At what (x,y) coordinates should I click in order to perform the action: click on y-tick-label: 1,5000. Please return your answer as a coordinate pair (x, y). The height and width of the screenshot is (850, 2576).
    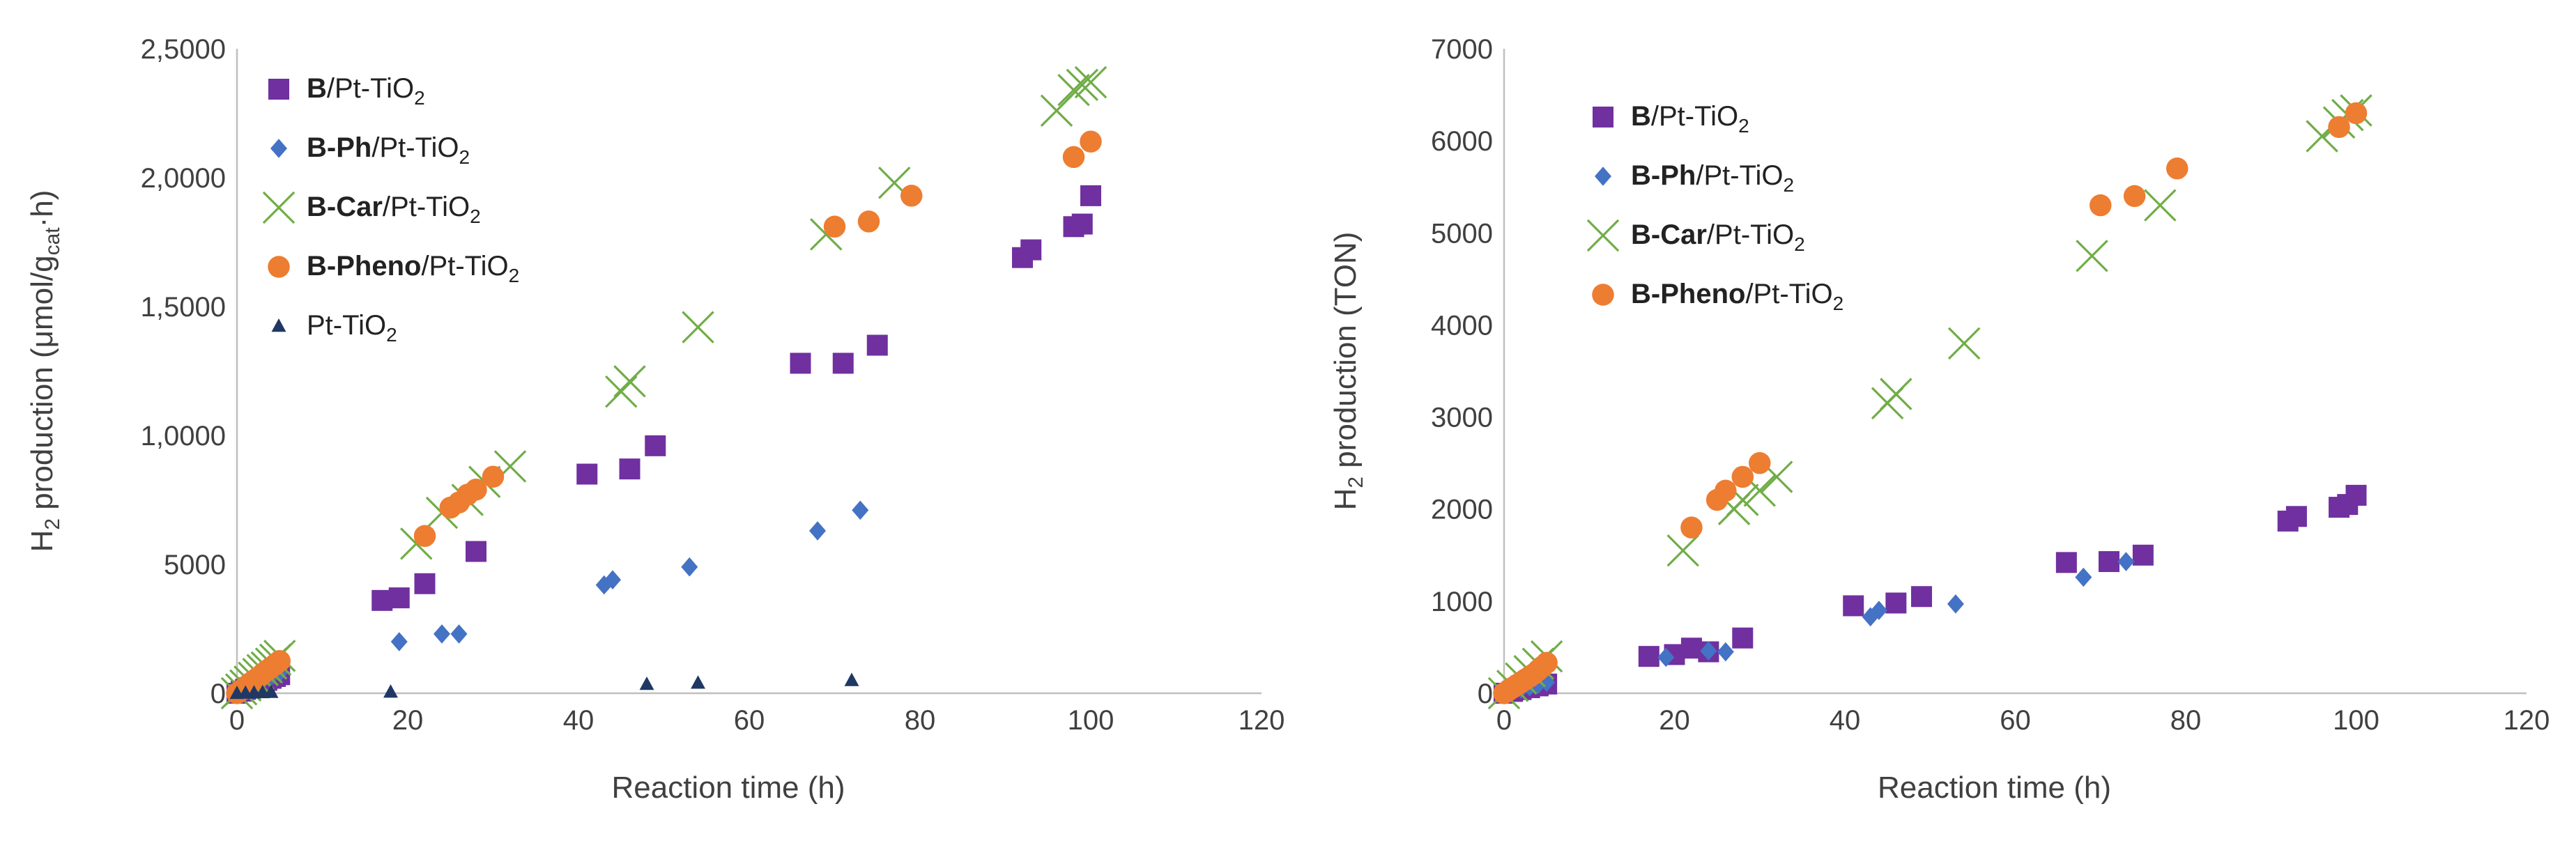
    Looking at the image, I should click on (184, 307).